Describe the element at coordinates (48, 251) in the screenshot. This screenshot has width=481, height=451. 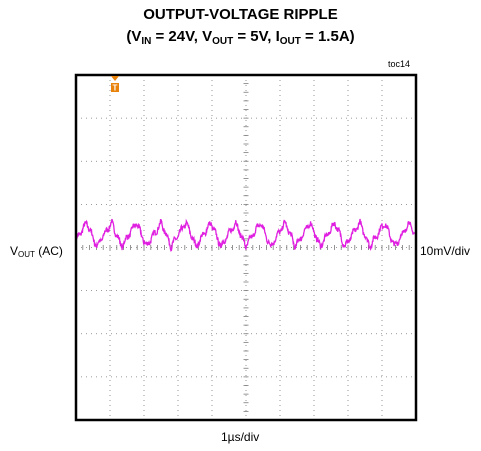
I see `y-label-tail: (AC)` at that location.